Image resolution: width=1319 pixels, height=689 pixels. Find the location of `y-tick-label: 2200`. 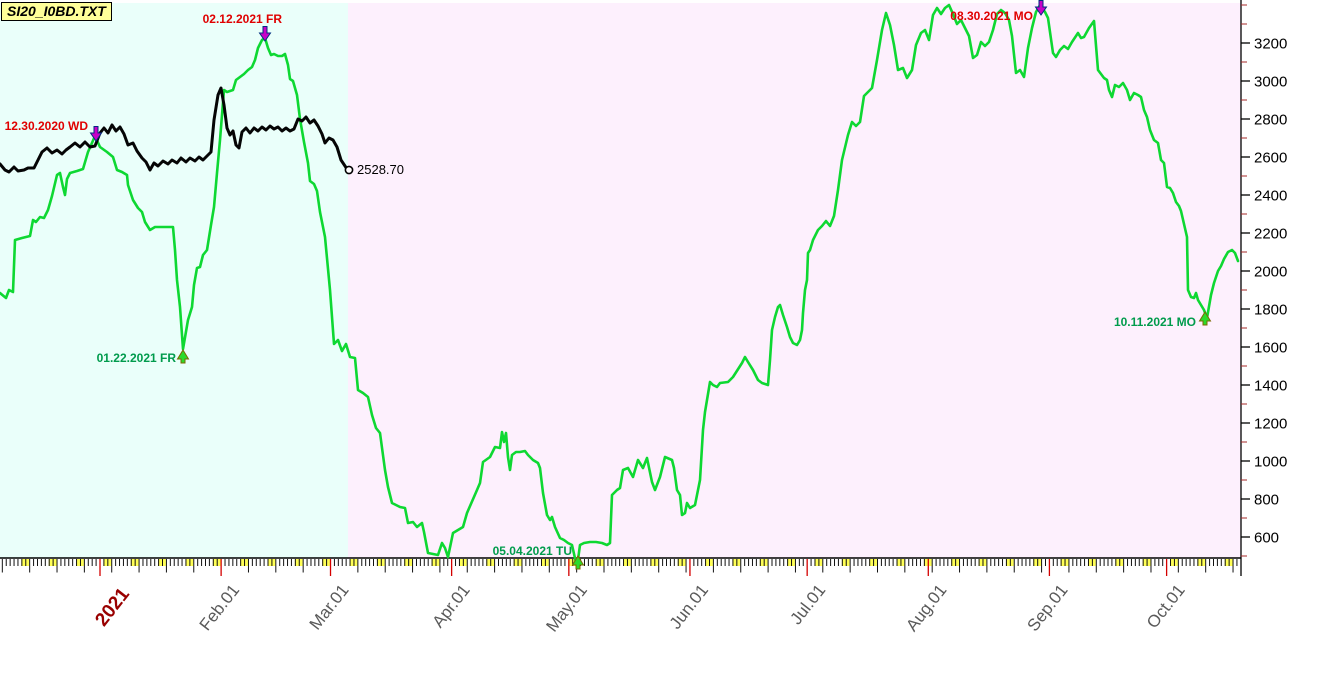

y-tick-label: 2200 is located at coordinates (1270, 234).